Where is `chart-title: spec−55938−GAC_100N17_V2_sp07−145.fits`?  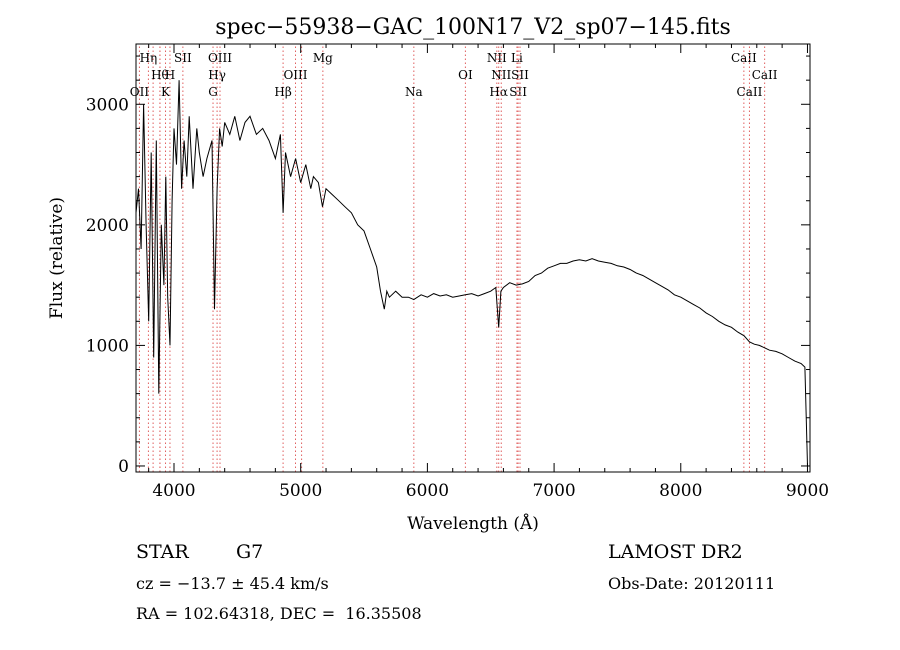 chart-title: spec−55938−GAC_100N17_V2_sp07−145.fits is located at coordinates (473, 27).